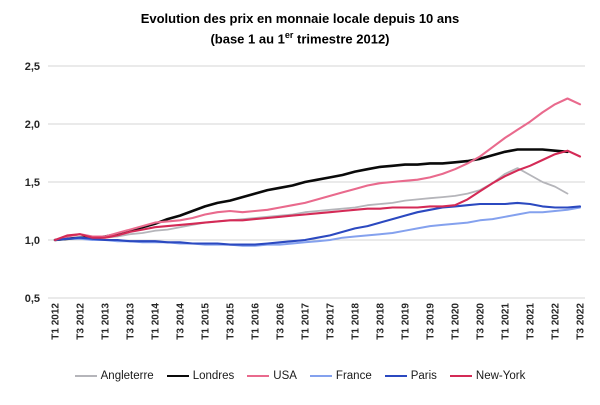  What do you see at coordinates (177, 376) in the screenshot?
I see `legend-swatch-londres` at bounding box center [177, 376].